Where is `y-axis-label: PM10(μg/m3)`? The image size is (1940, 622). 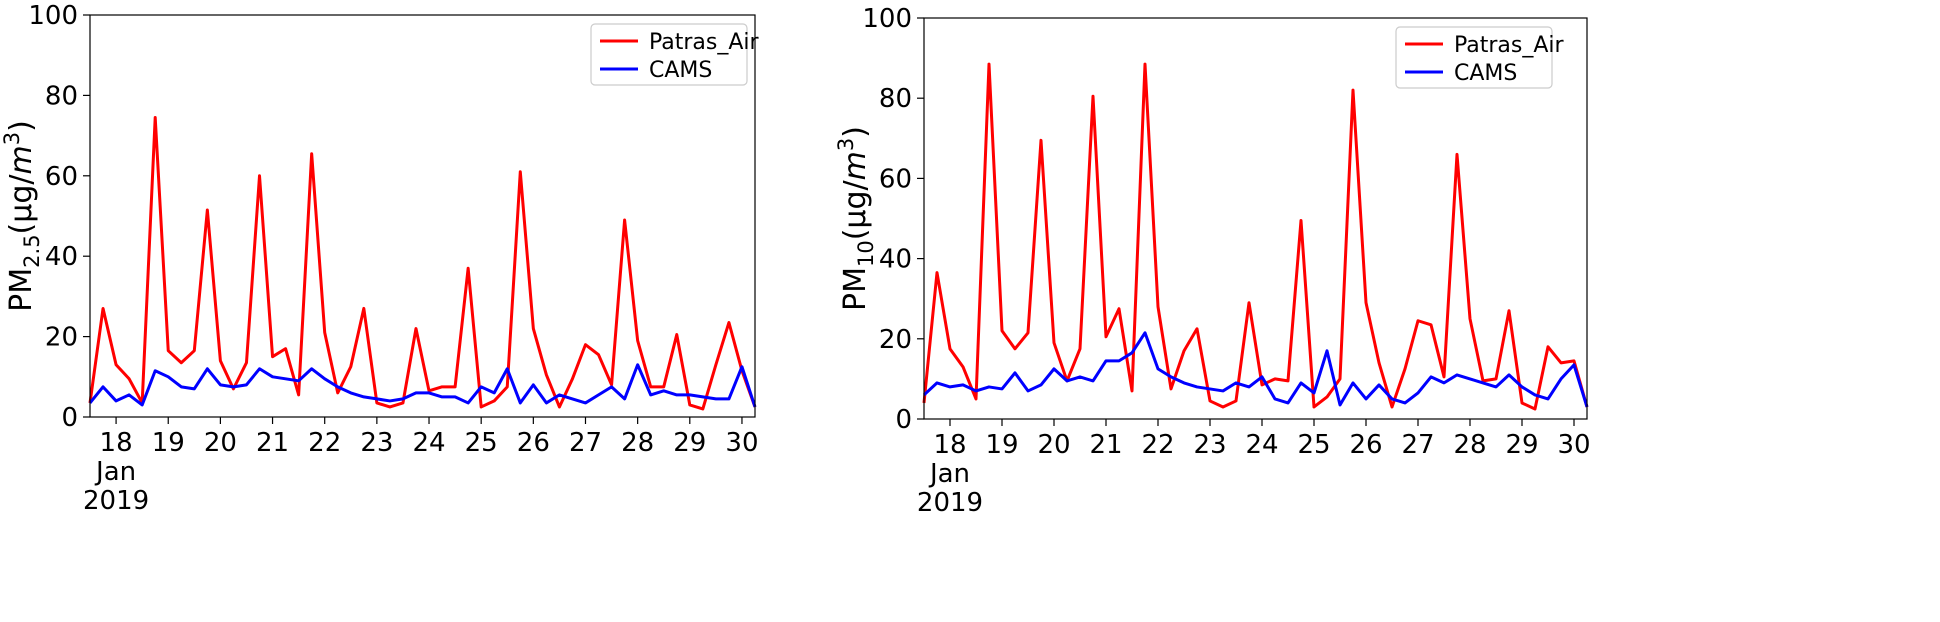
y-axis-label: PM10(μg/m3) is located at coordinates (856, 218).